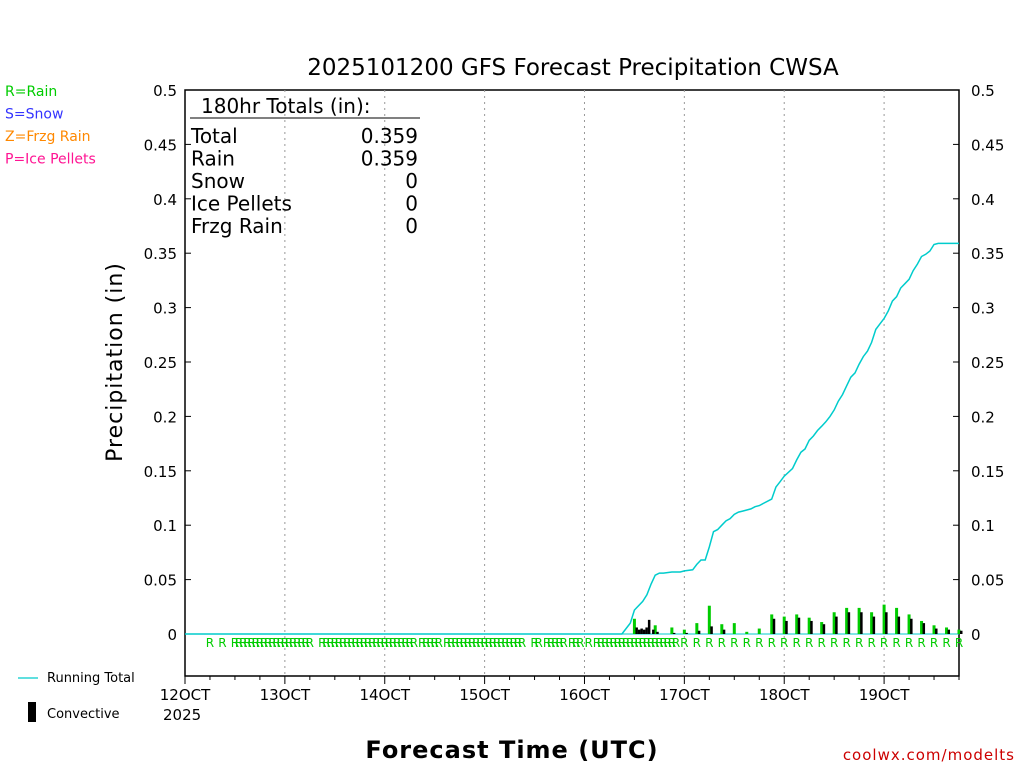 The width and height of the screenshot is (1024, 768). What do you see at coordinates (584, 695) in the screenshot?
I see `x-tick-label: 16OCT` at bounding box center [584, 695].